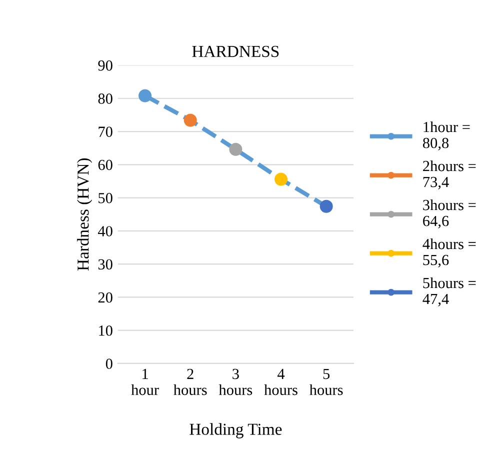  What do you see at coordinates (326, 382) in the screenshot?
I see `x-tick-label: 5 hours` at bounding box center [326, 382].